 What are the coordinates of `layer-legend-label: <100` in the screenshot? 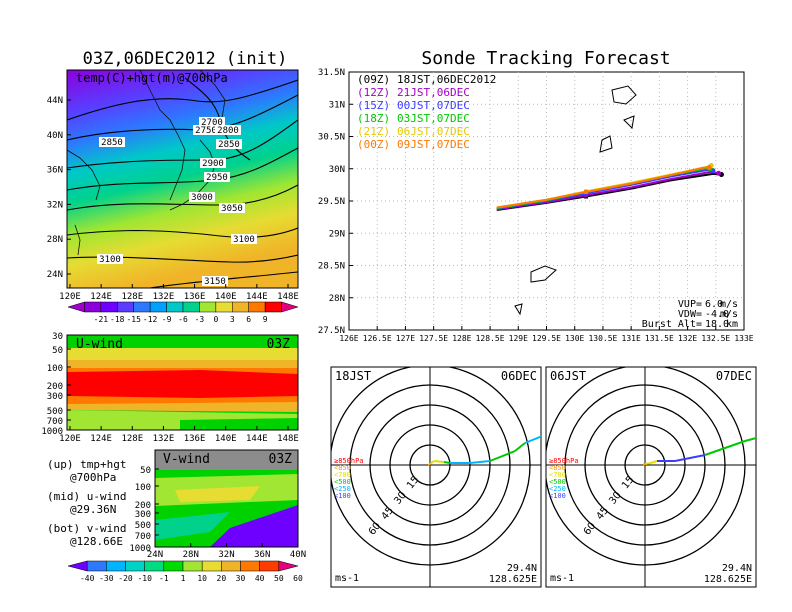 It's located at (342, 496).